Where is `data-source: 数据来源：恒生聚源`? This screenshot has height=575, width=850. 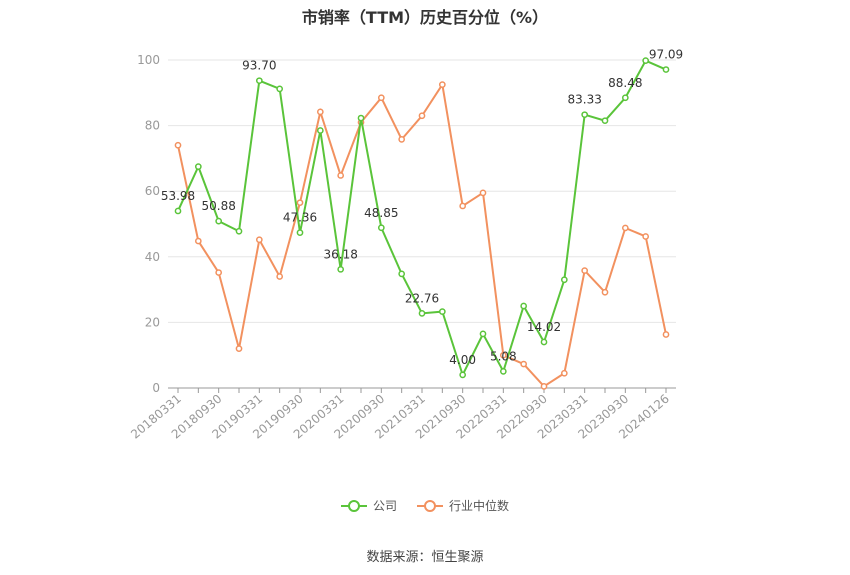
data-source: 数据来源：恒生聚源 is located at coordinates (425, 557).